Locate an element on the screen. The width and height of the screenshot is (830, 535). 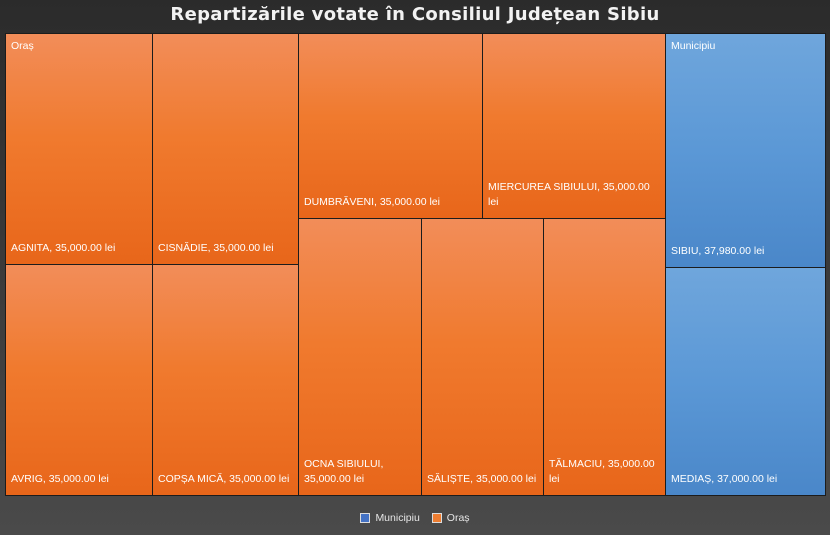
legend-item-oras: Oraș is located at coordinates (450, 518).